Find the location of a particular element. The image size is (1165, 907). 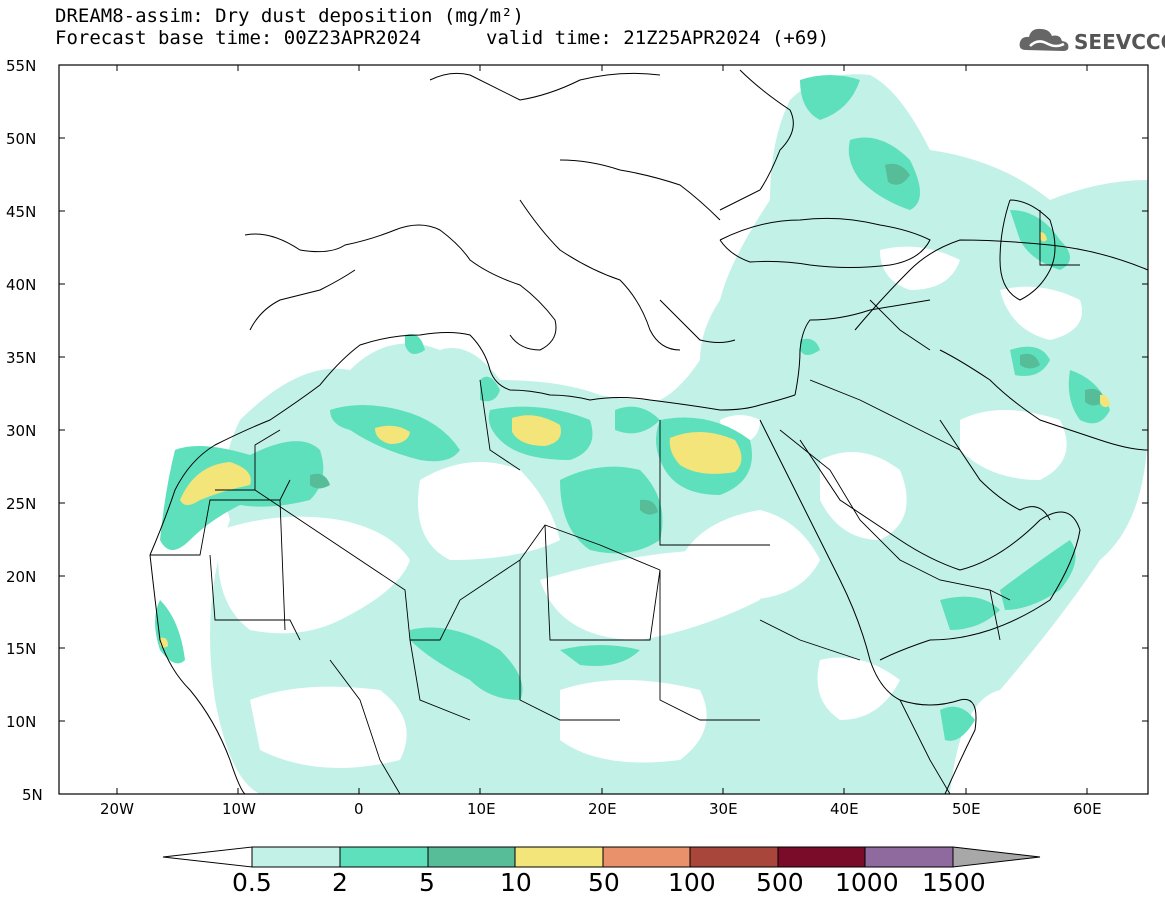

colorbar-label: 1500 is located at coordinates (954, 882).